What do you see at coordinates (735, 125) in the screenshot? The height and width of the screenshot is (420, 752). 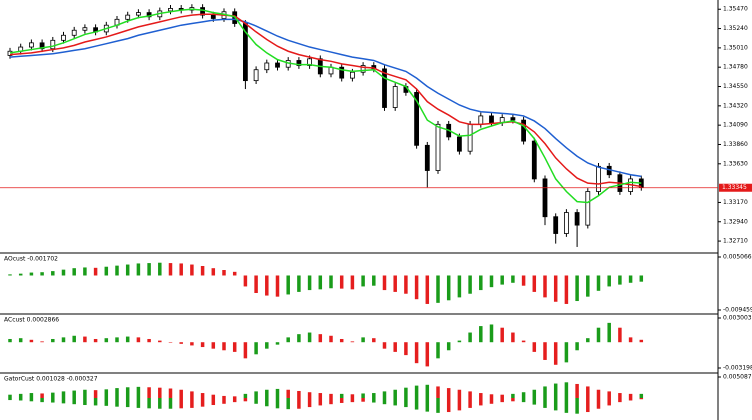 I see `y-tick-label: 1.34090` at bounding box center [735, 125].